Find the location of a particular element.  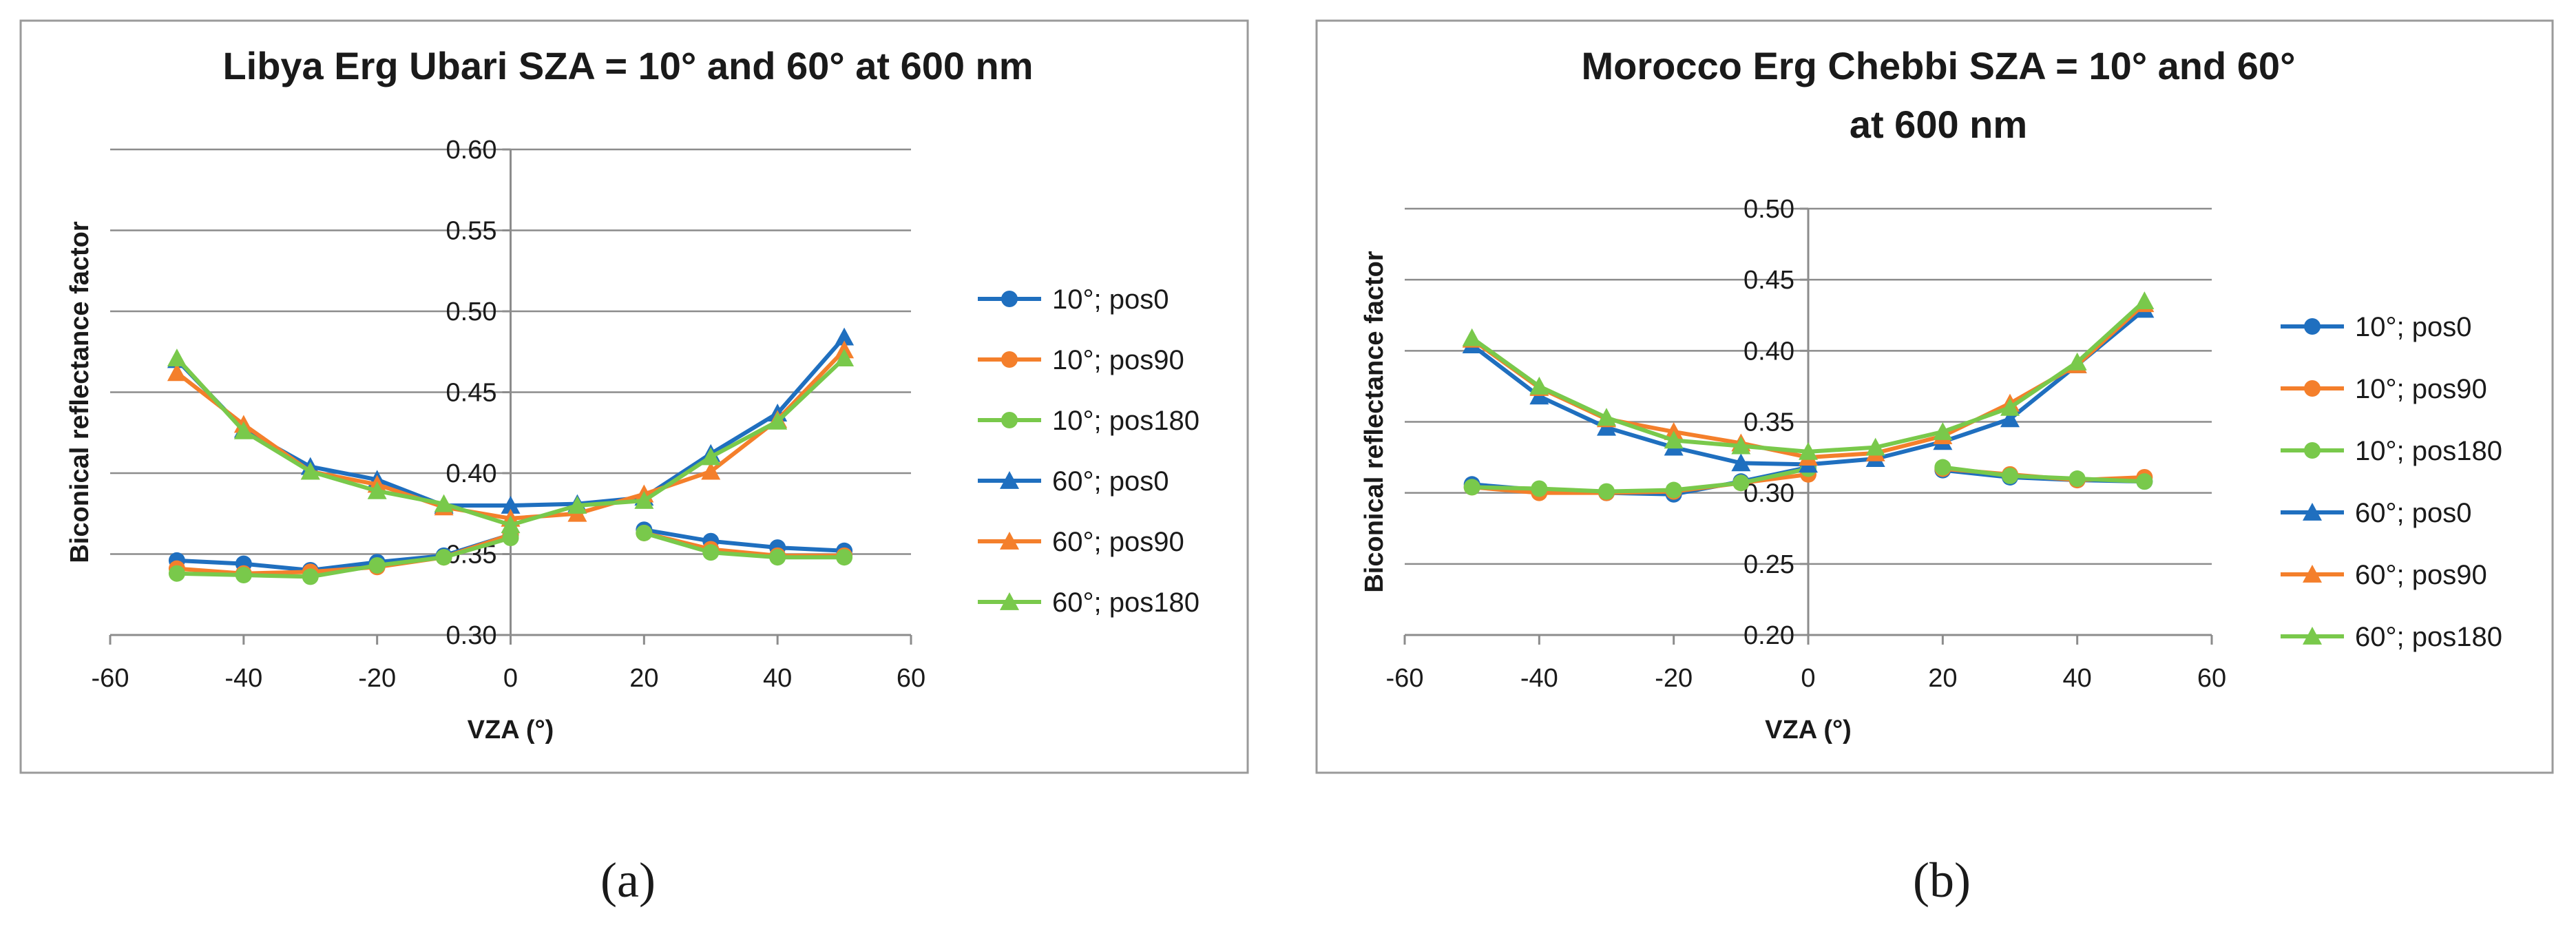

y-tick-label: 0.25 is located at coordinates (1768, 564).